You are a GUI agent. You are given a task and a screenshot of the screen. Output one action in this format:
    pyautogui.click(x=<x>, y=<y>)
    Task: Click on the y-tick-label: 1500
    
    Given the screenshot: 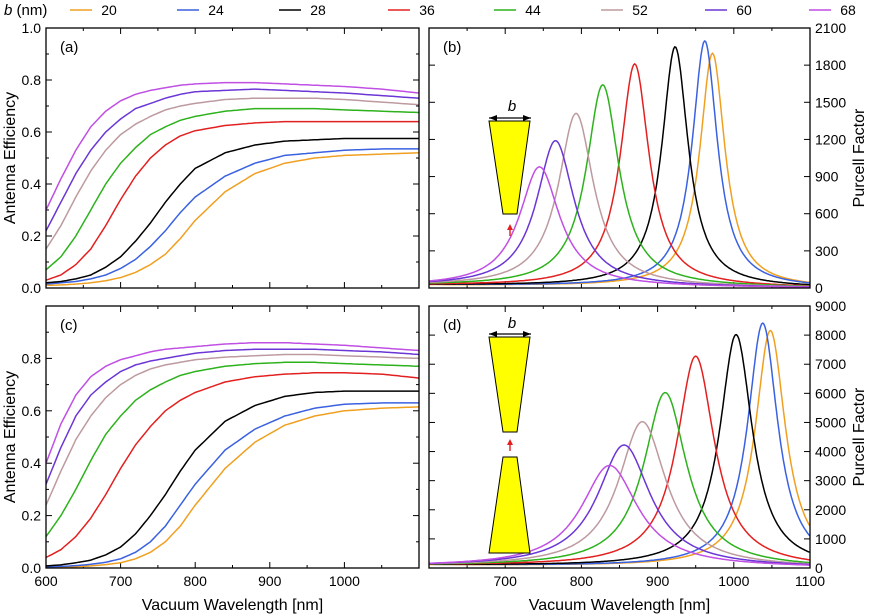 What is the action you would take?
    pyautogui.click(x=830, y=102)
    